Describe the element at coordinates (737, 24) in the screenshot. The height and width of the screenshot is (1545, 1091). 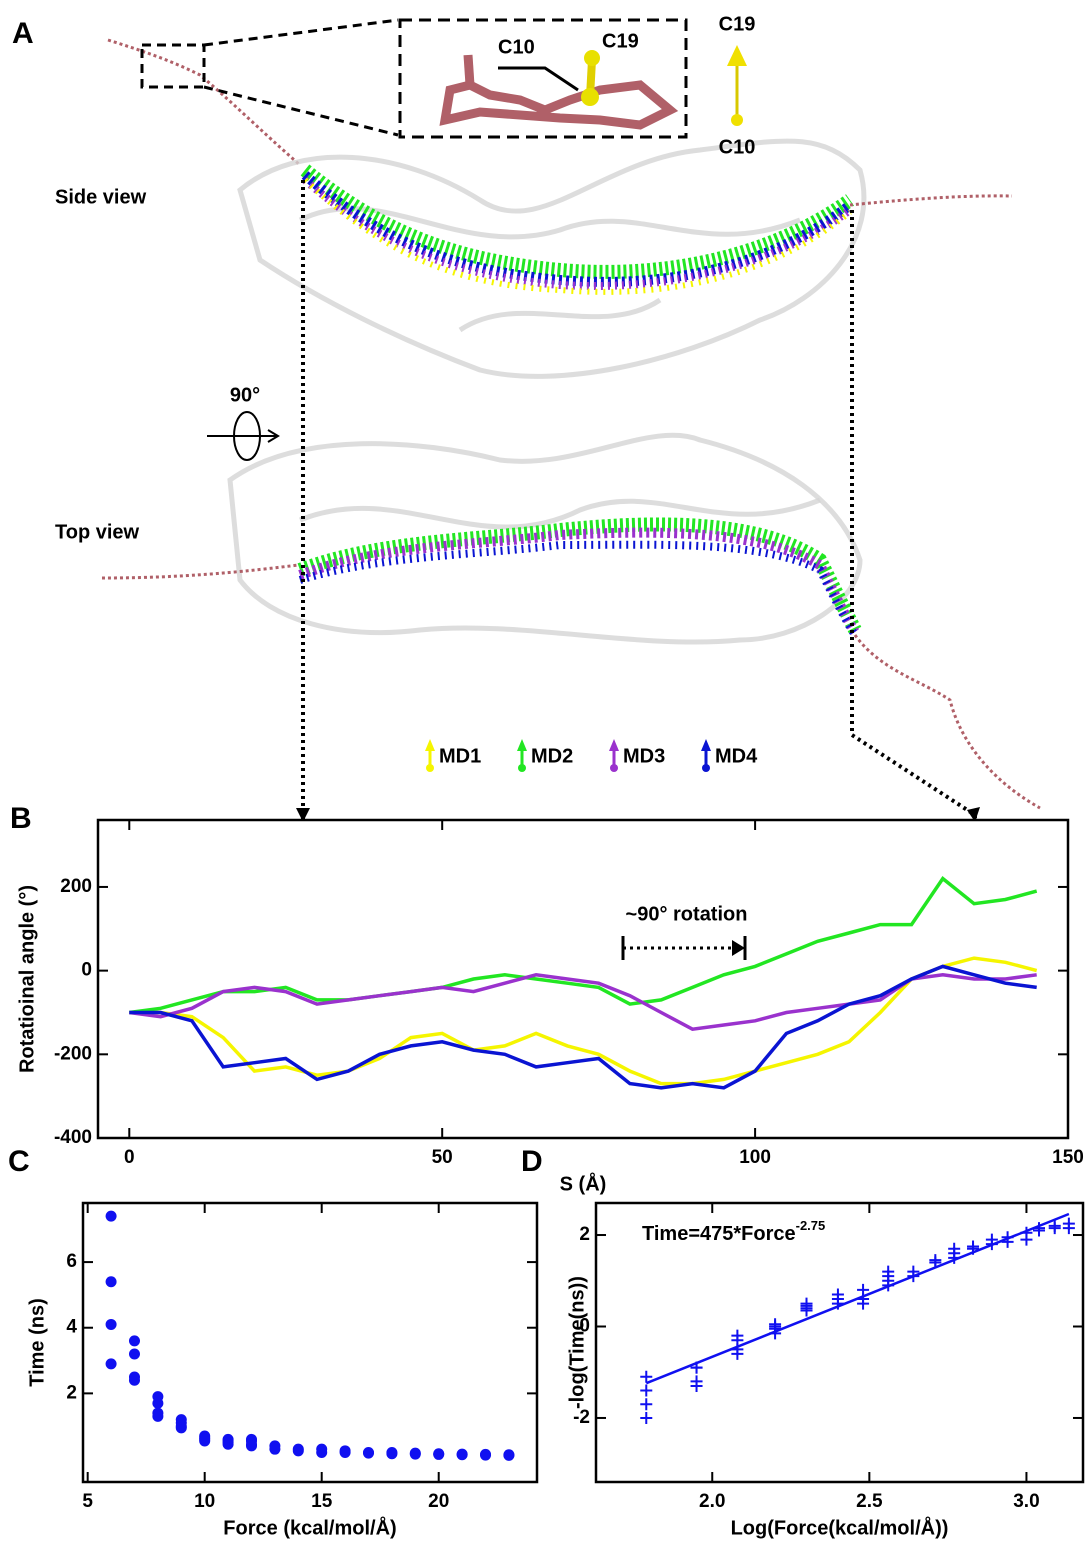
I see `atom-label: C19` at that location.